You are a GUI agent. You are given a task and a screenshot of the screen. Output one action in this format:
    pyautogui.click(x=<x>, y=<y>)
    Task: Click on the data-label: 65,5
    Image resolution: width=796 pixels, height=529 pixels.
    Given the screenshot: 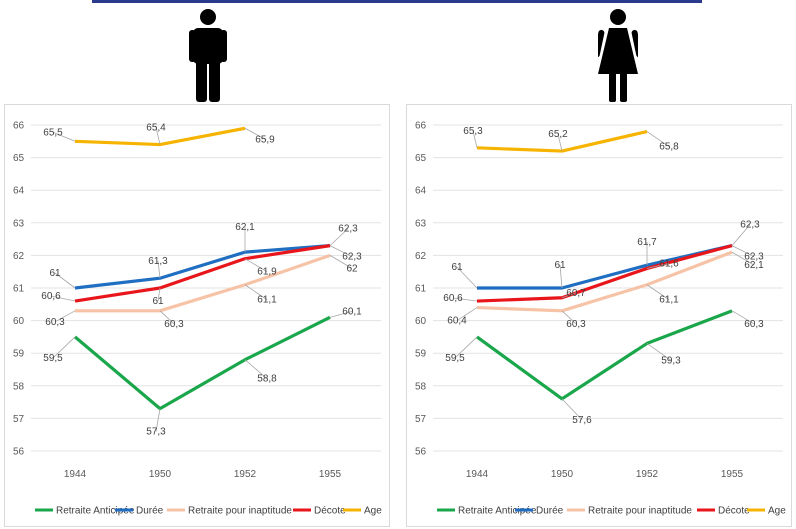 What is the action you would take?
    pyautogui.click(x=53, y=132)
    